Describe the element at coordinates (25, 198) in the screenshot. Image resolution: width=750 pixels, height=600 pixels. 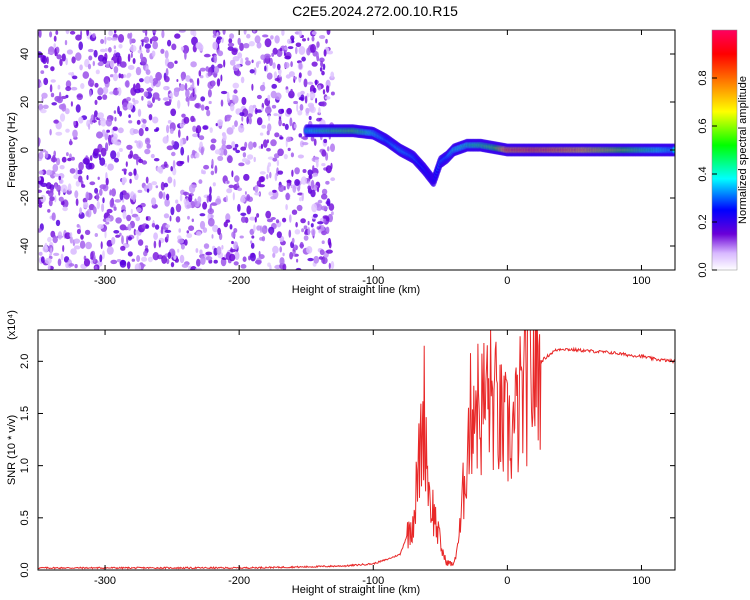
I see `spectrogram-y-tick-label: -20` at that location.